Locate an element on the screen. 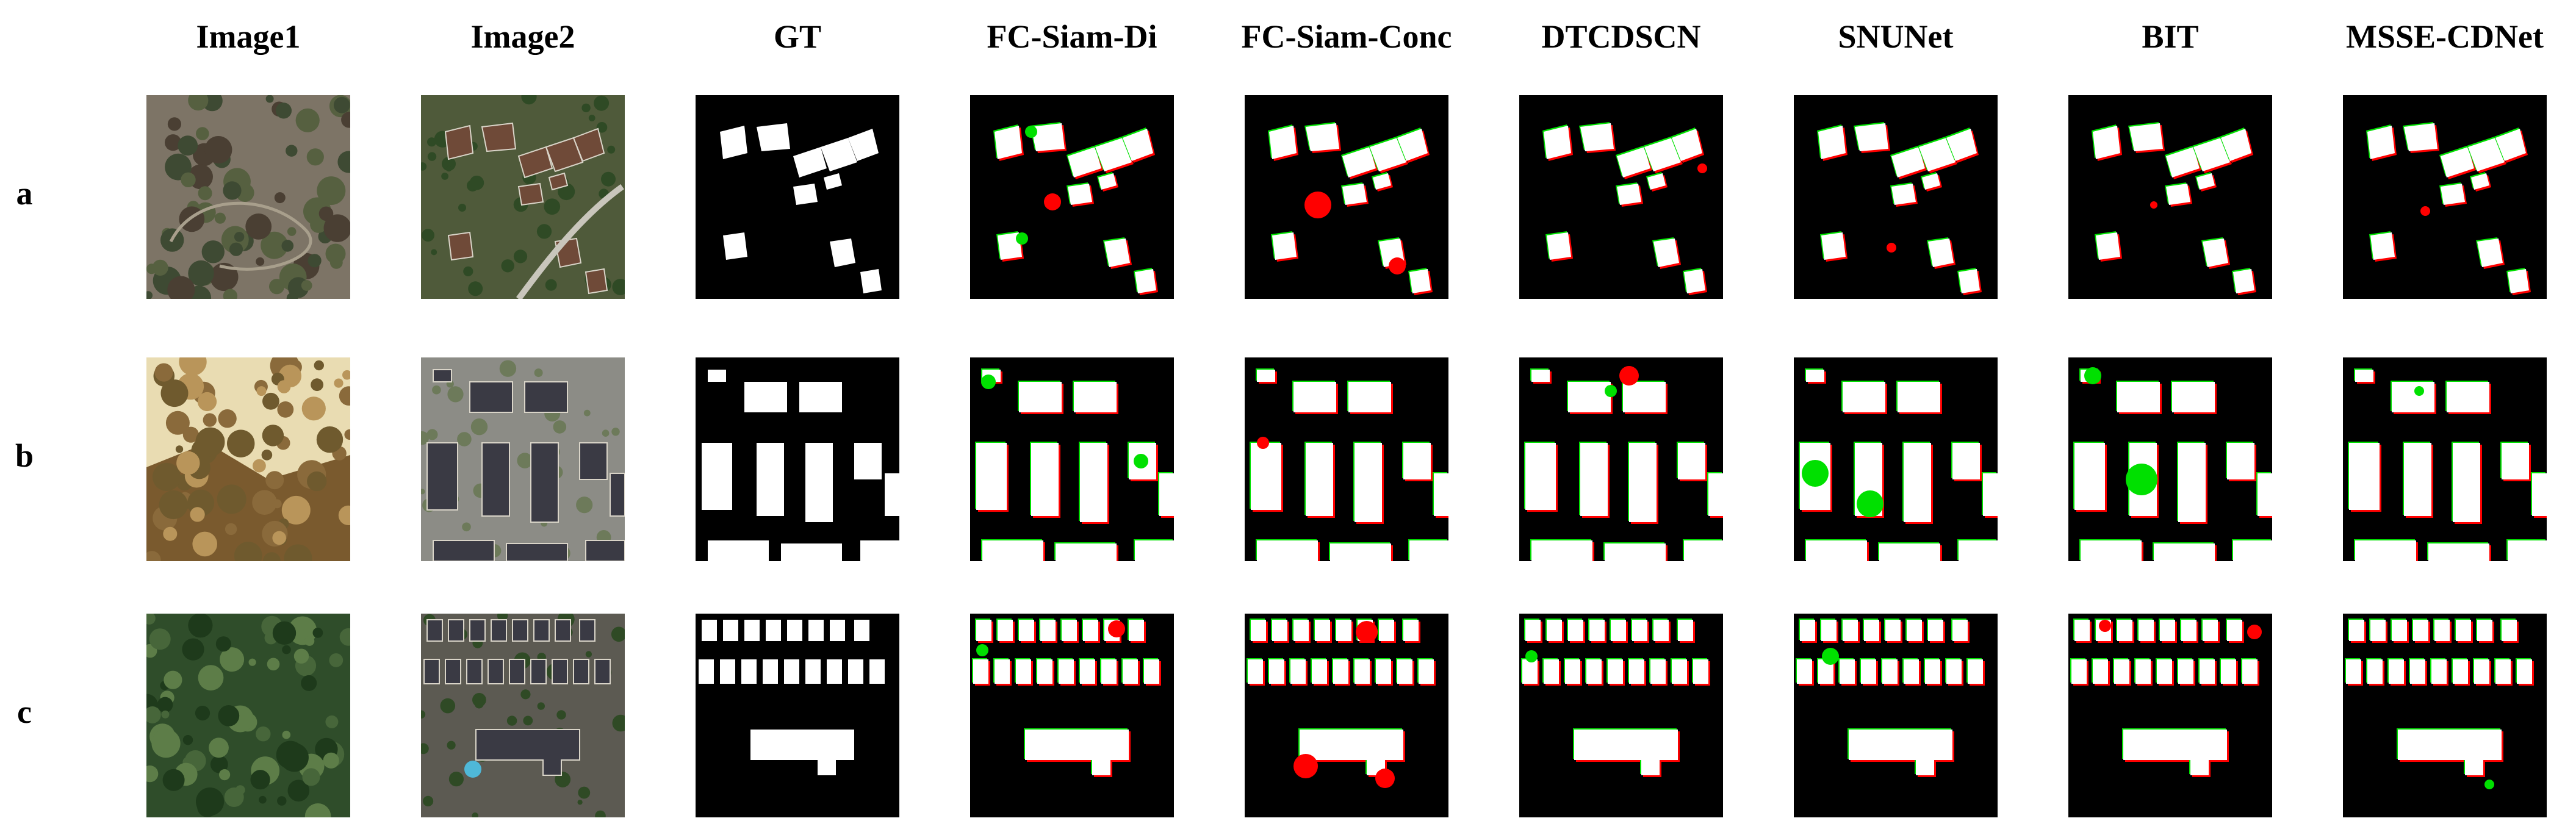  panel-b-fc-siam-di is located at coordinates (1072, 459).